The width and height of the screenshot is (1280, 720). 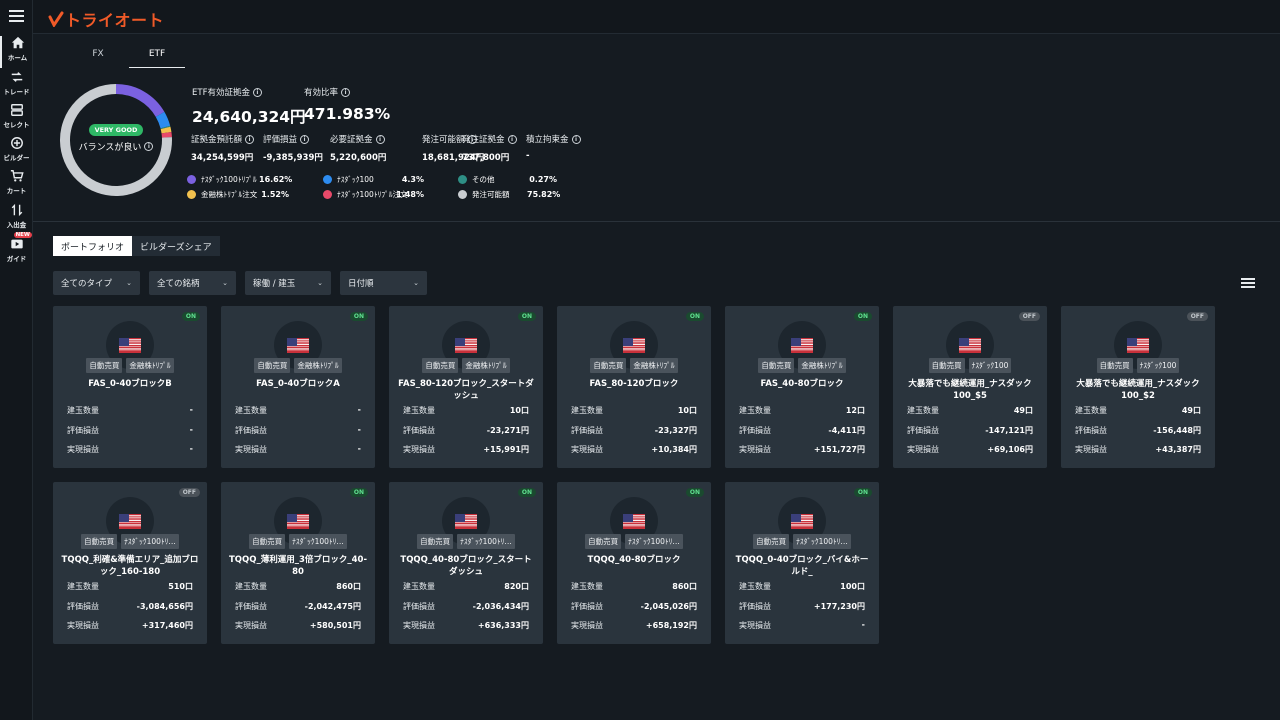 I want to click on nav-transfer-label: 入出金, so click(x=16, y=225).